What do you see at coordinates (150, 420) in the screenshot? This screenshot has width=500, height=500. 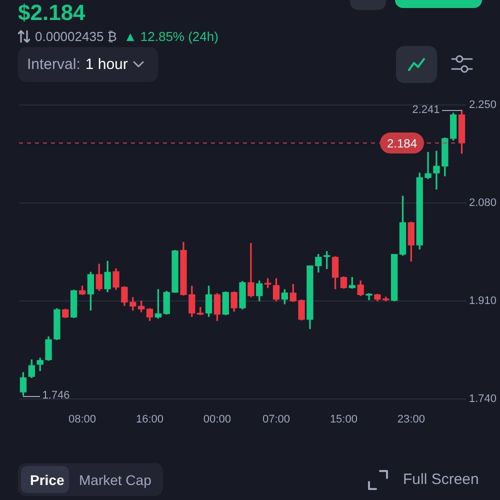 I see `x-tick-label: 16:00` at bounding box center [150, 420].